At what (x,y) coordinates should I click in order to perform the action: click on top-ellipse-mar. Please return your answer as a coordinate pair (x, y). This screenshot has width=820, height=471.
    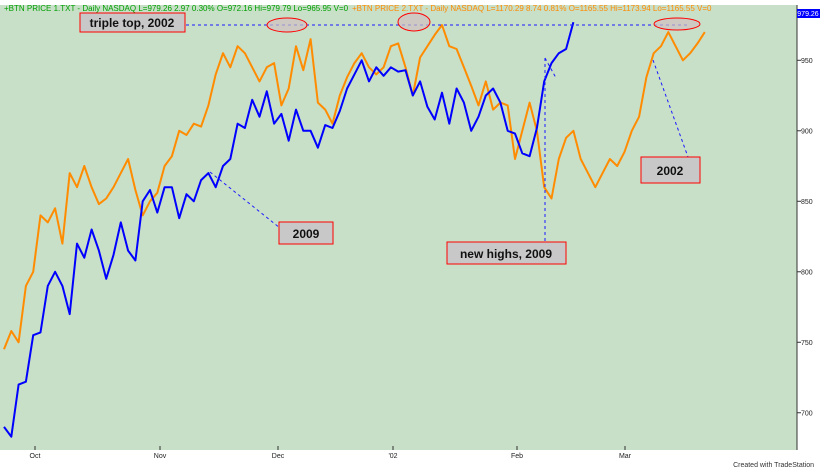
    Looking at the image, I should click on (677, 24).